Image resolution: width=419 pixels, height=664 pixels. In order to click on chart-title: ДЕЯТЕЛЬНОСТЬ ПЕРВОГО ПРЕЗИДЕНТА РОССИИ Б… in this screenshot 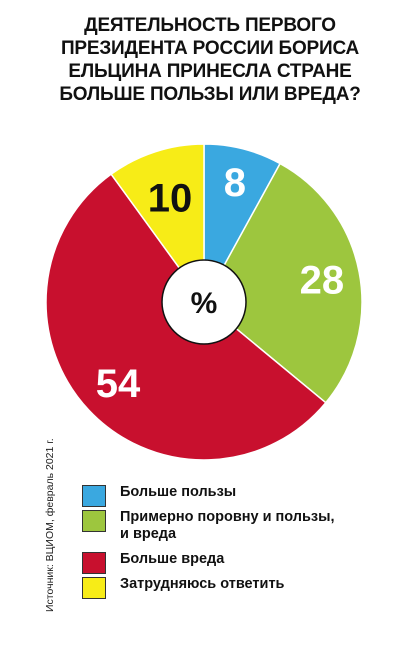, I will do `click(210, 60)`.